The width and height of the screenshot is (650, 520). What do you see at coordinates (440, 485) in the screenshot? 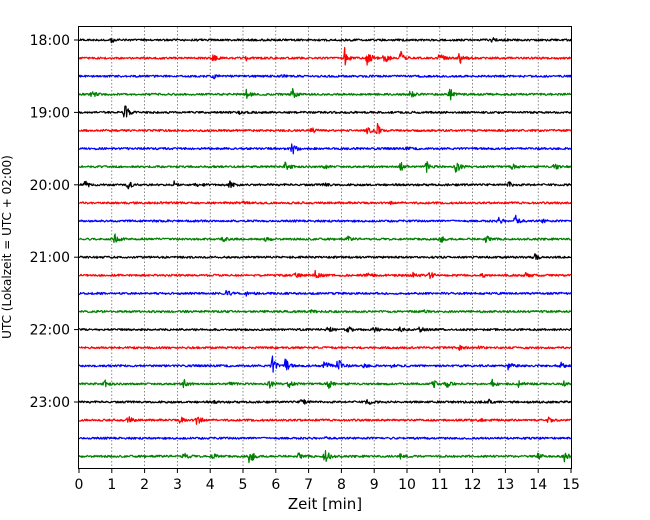
I see `x-tick-label: 11` at bounding box center [440, 485].